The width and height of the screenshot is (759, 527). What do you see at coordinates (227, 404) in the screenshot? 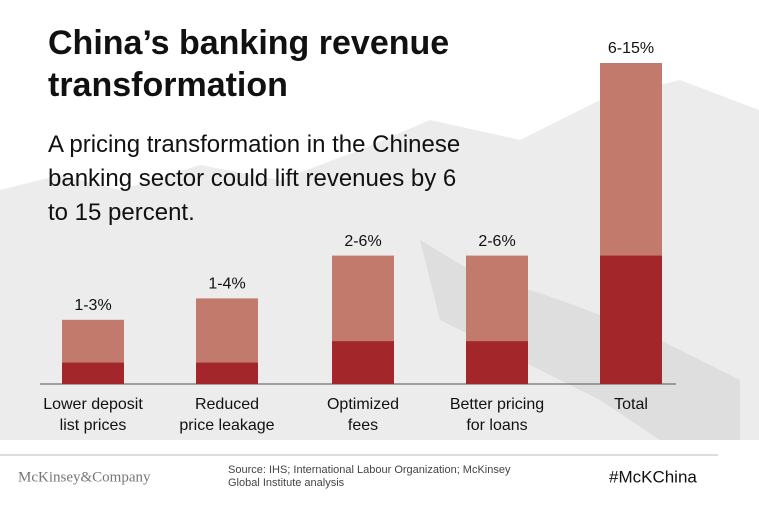
I see `x-tick-label: Reduced` at bounding box center [227, 404].